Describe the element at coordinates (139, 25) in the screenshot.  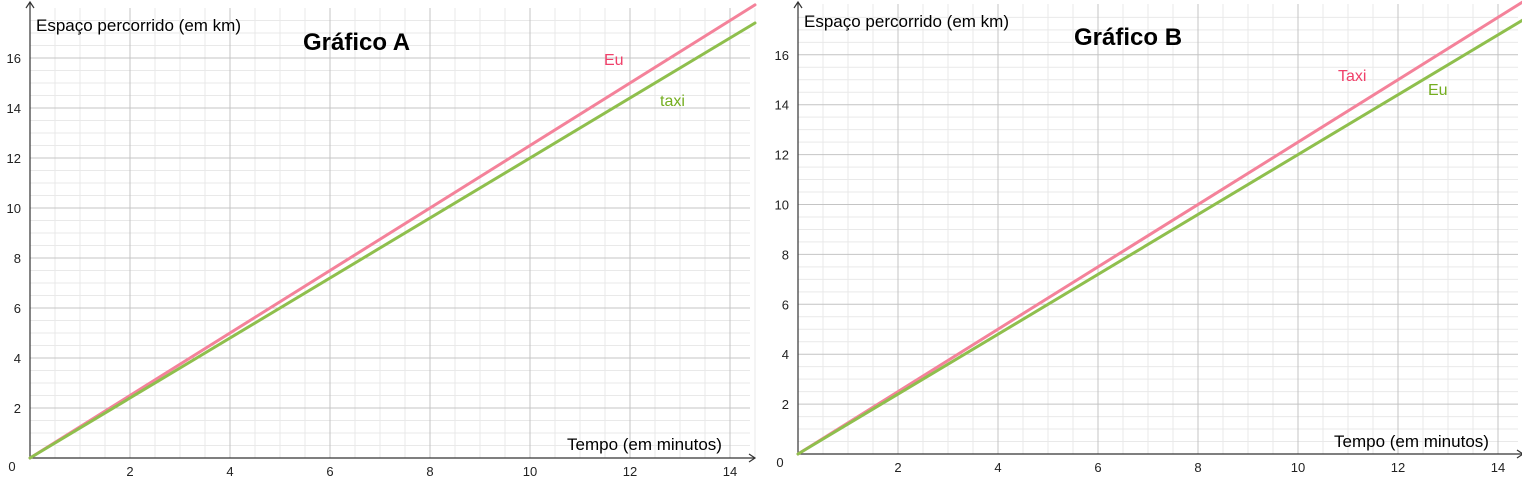
I see `chart-a-ylabel: Espaço percorrido (em km)` at that location.